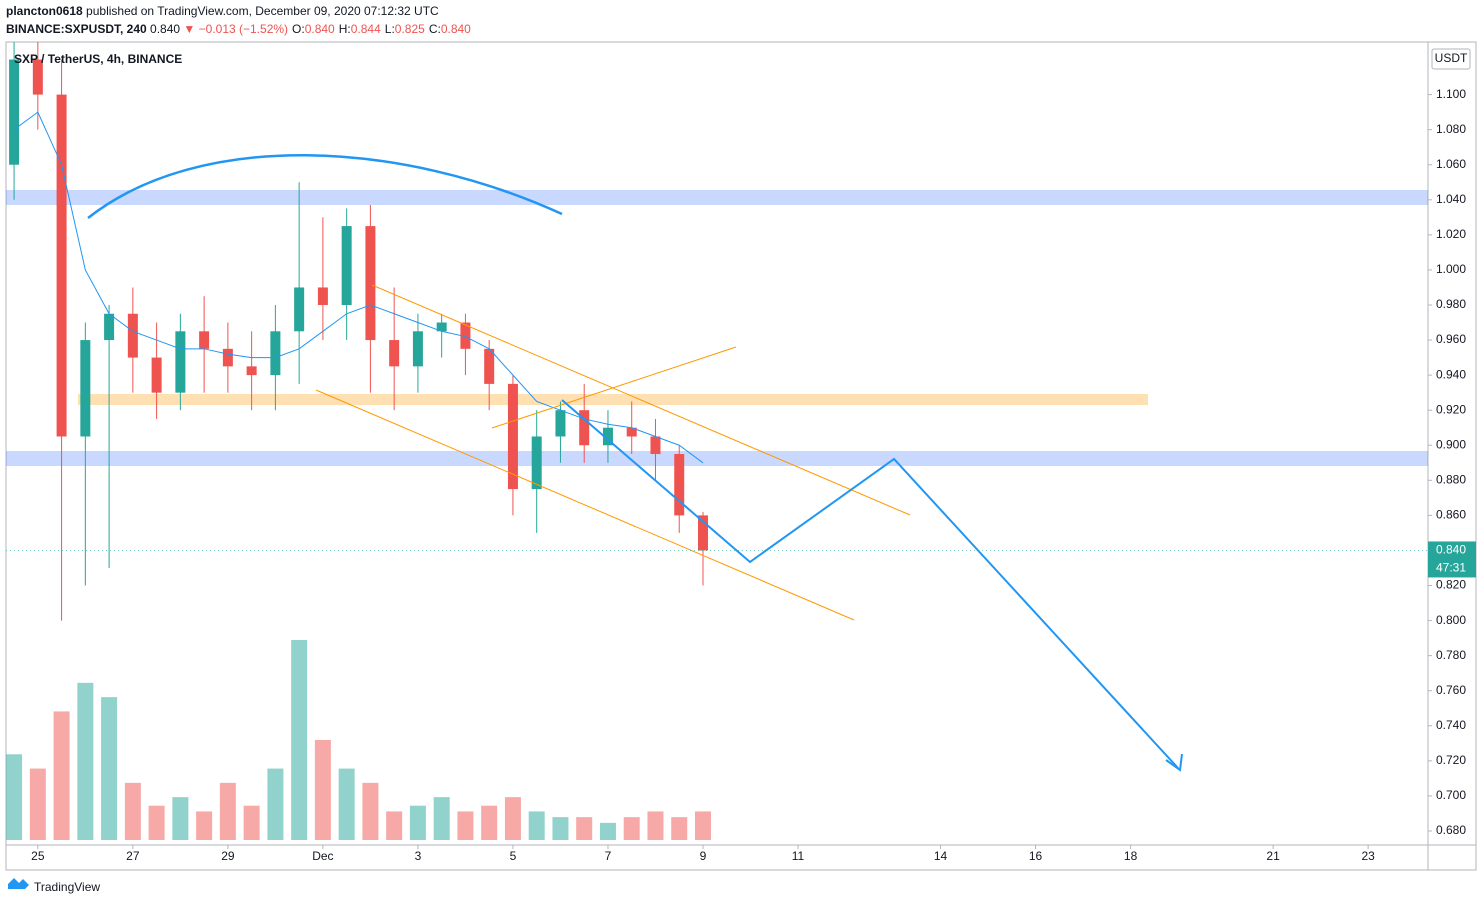 The height and width of the screenshot is (907, 1482). Describe the element at coordinates (410, 29) in the screenshot. I see `ohlc-value: 0.825` at that location.